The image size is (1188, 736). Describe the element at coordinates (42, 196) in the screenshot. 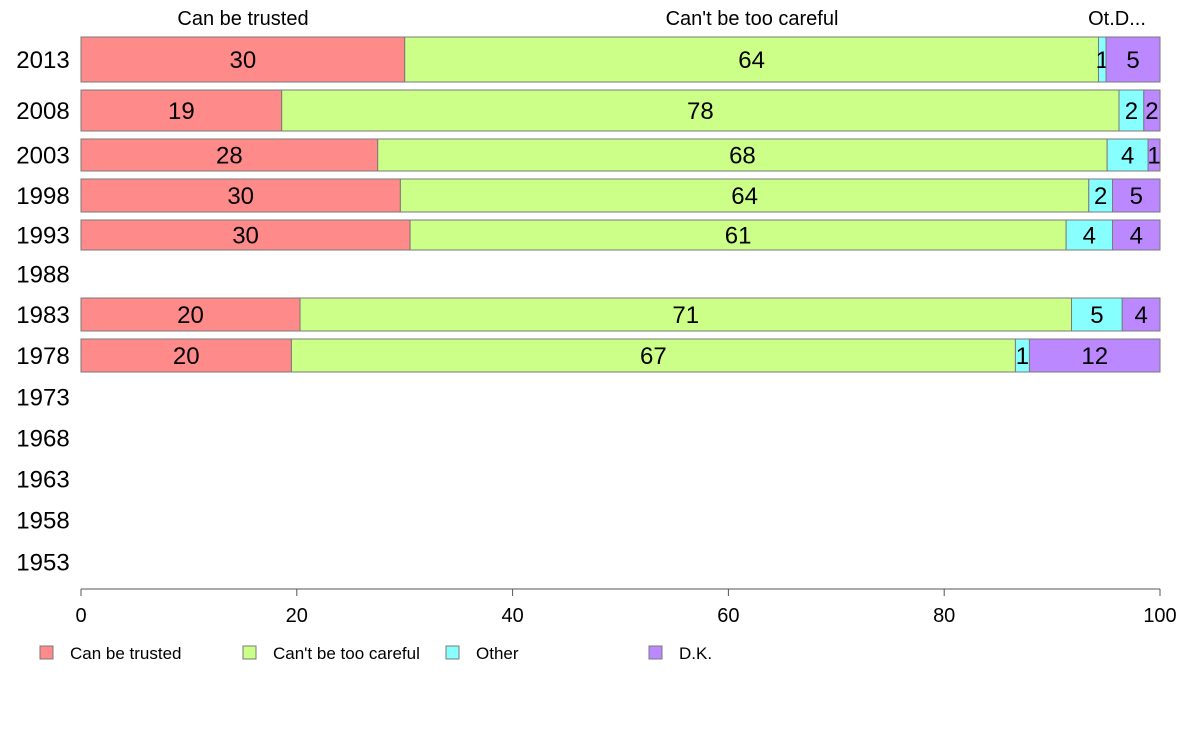

I see `year-label: 1998` at that location.